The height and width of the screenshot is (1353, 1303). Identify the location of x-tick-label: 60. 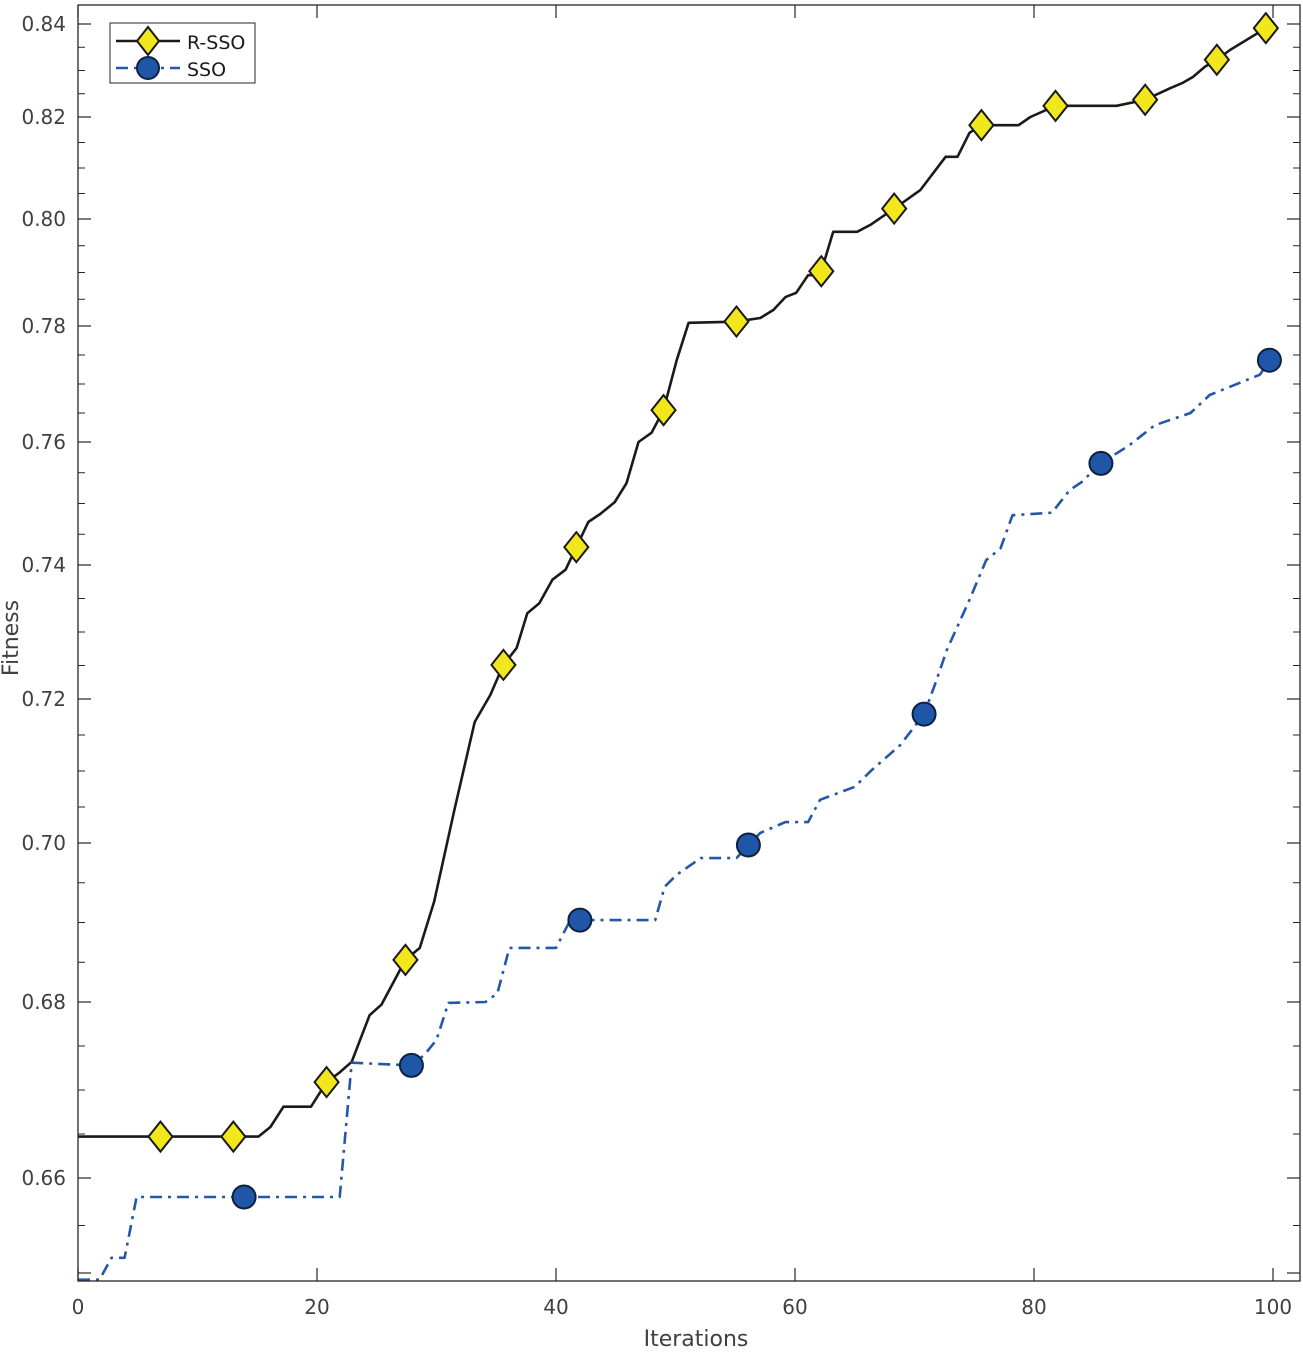
(794, 1307).